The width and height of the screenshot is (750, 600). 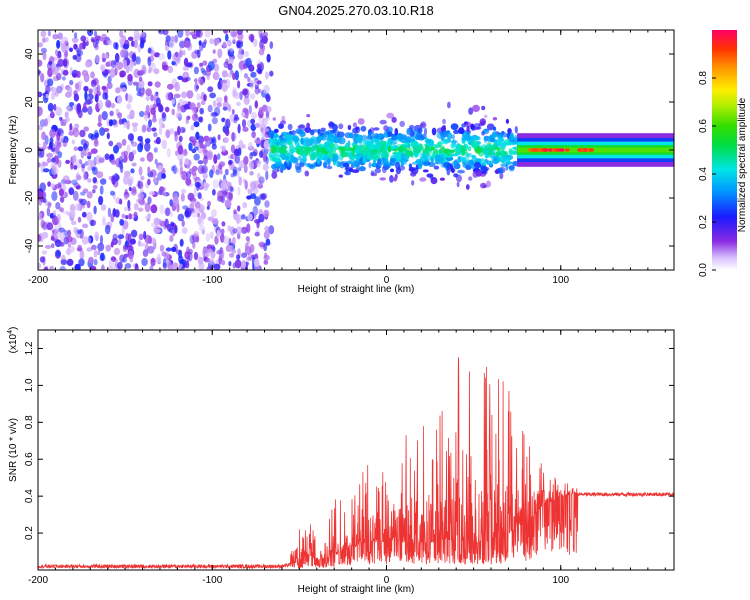 I want to click on spectrogram-ylabel: Frequency (Hz), so click(x=13, y=150).